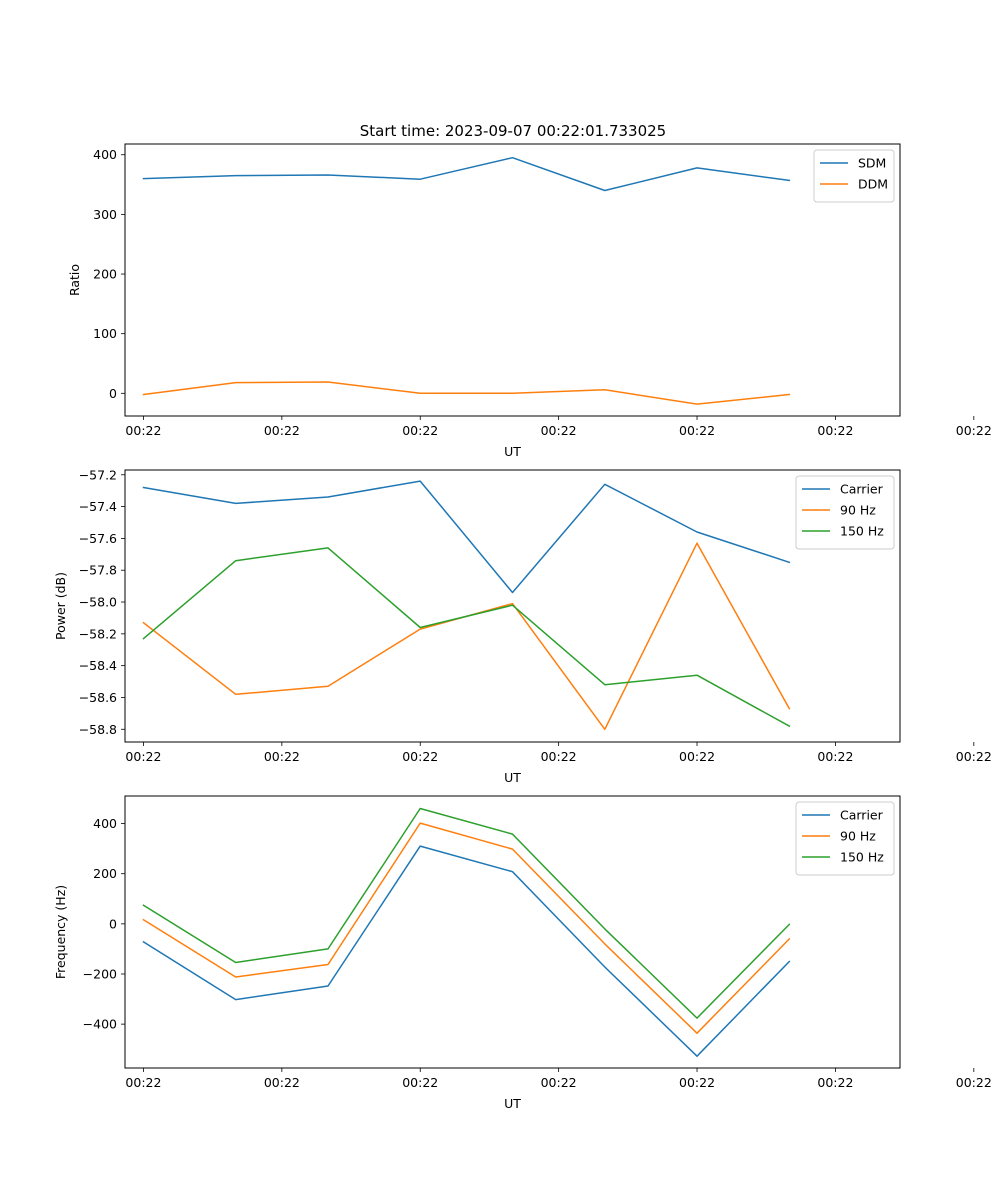  What do you see at coordinates (98, 570) in the screenshot?
I see `y-tick-label: −57.8` at bounding box center [98, 570].